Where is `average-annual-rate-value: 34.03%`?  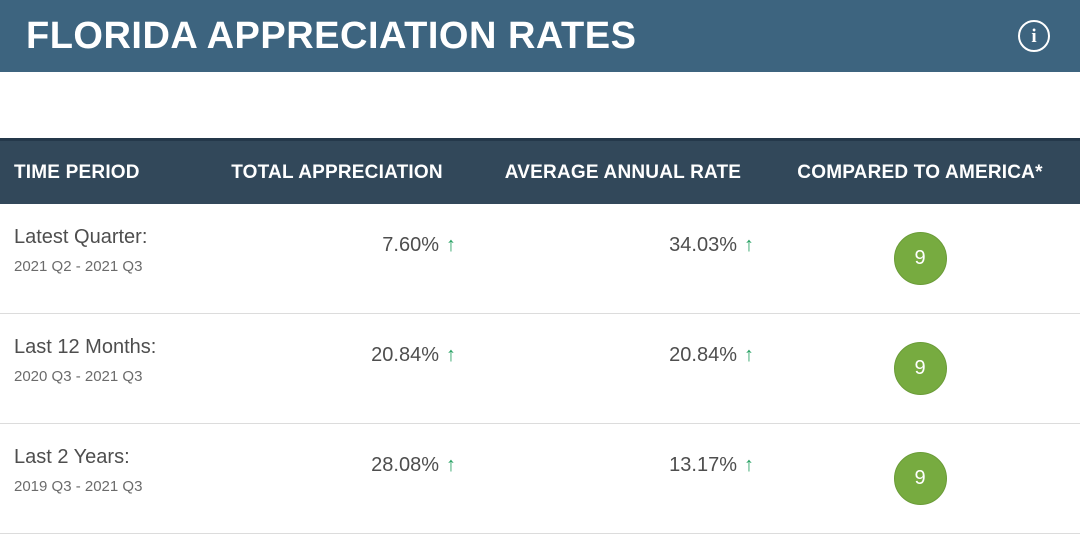
average-annual-rate-value: 34.03% is located at coordinates (703, 245).